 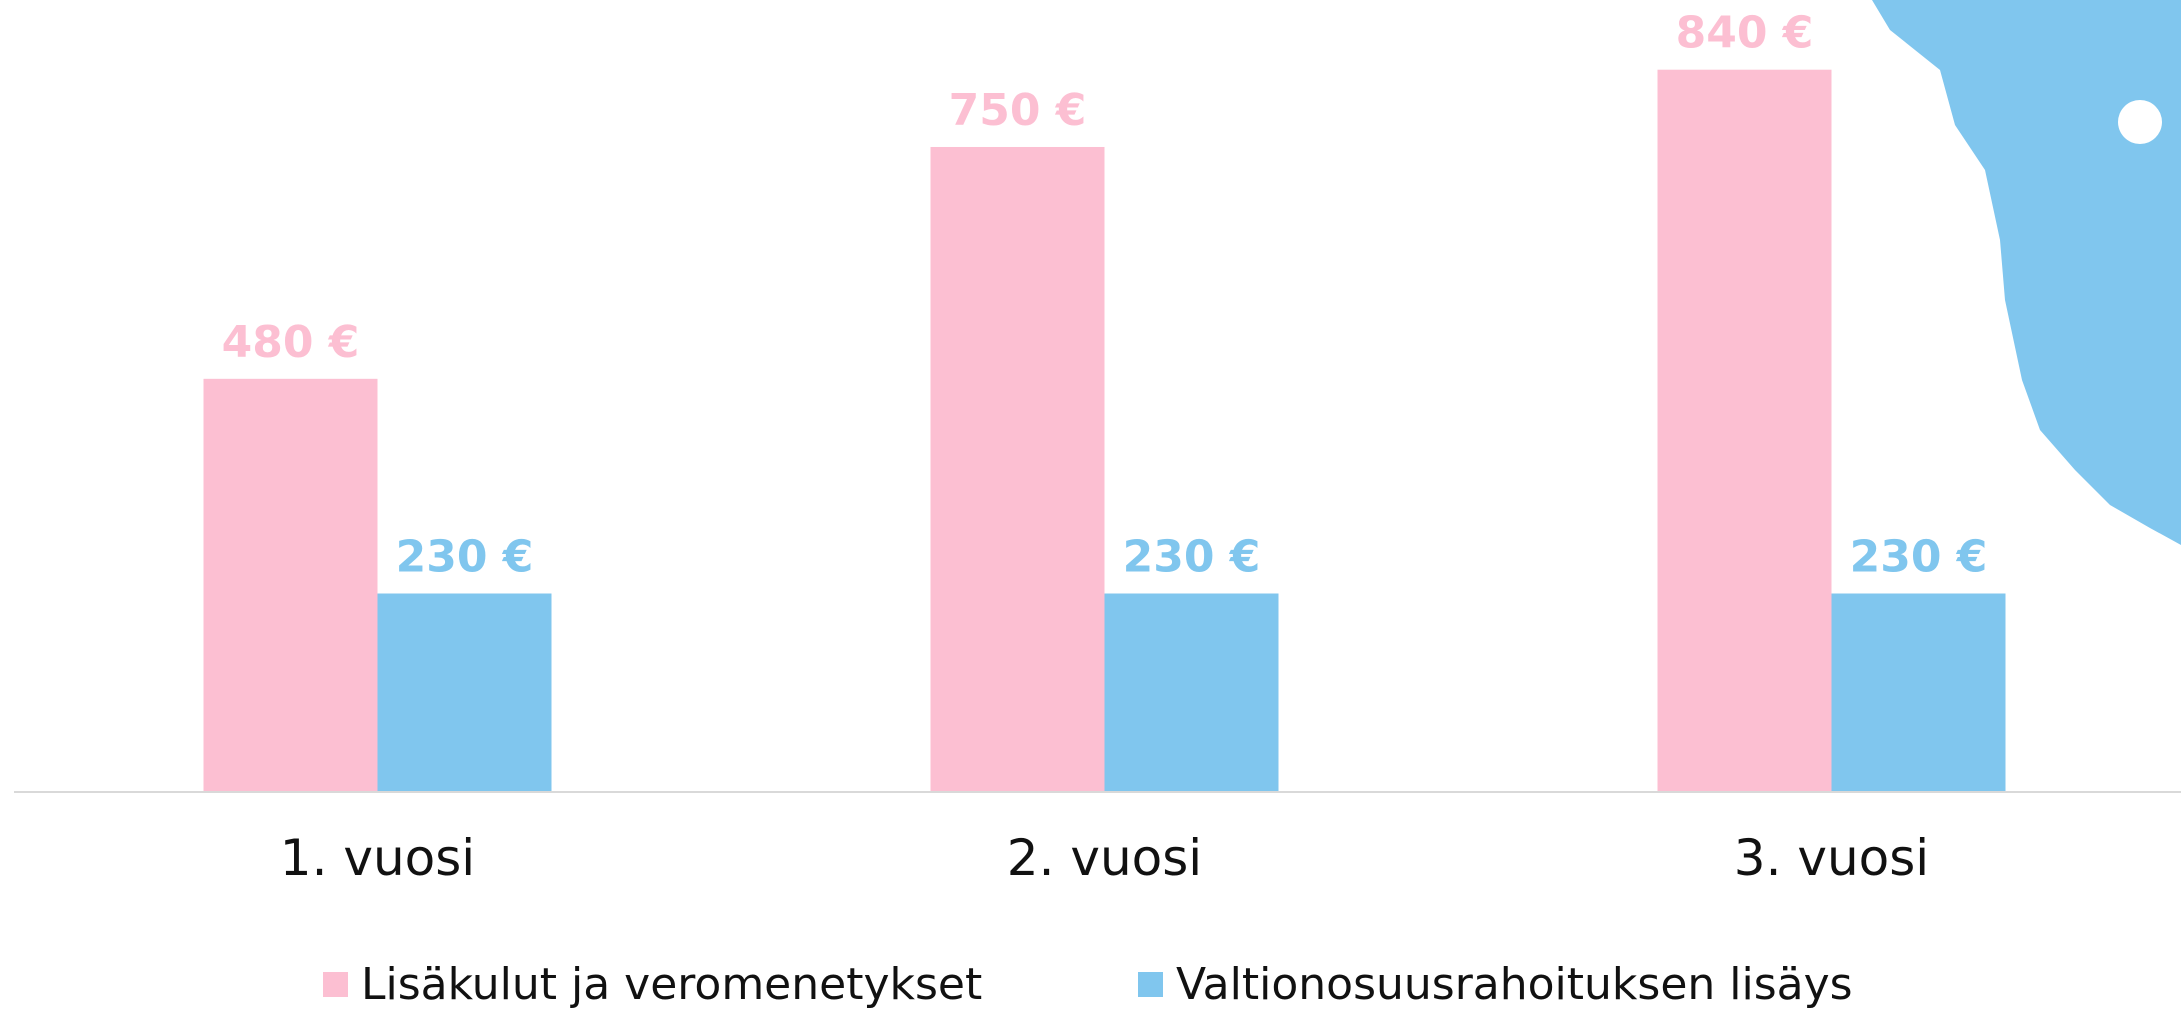 I want to click on legend-label: Lisäkulut ja veromenetykset, so click(x=671, y=984).